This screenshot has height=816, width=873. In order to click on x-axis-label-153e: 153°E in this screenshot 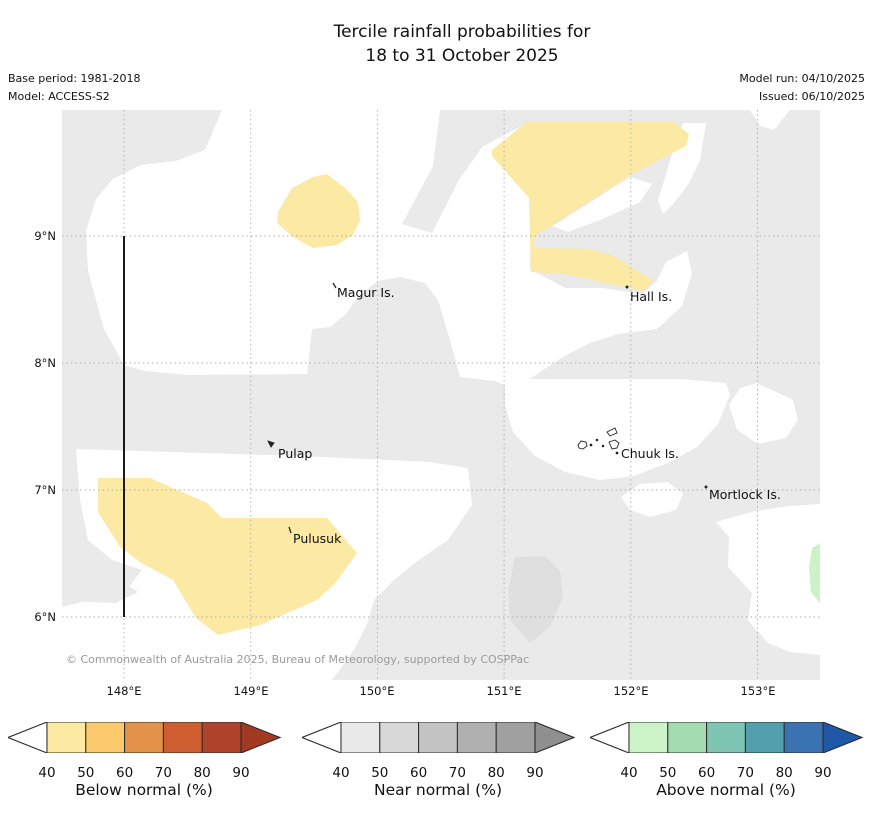, I will do `click(758, 691)`.